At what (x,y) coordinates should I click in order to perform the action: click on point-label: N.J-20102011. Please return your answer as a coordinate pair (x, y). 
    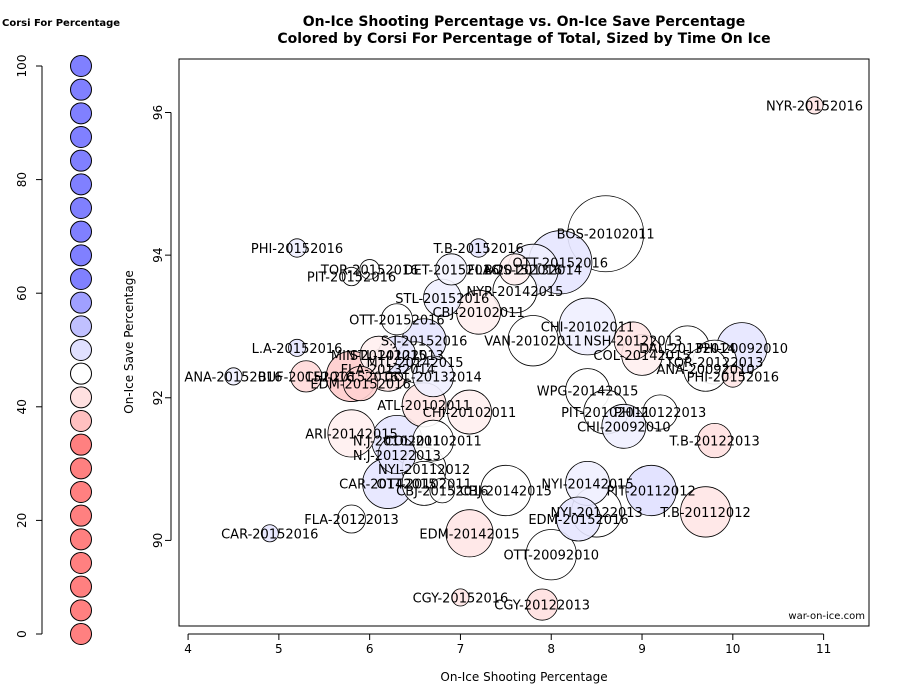
    Looking at the image, I should click on (397, 442).